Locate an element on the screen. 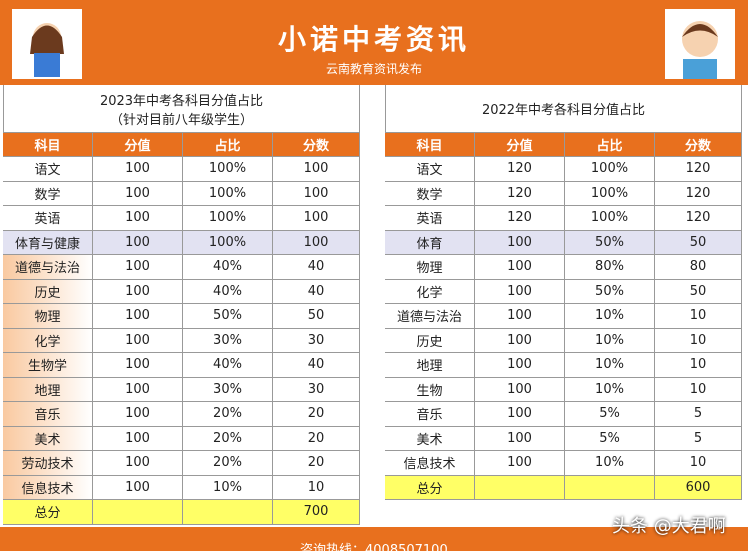 This screenshot has height=551, width=748. table-cell: 50% is located at coordinates (610, 242).